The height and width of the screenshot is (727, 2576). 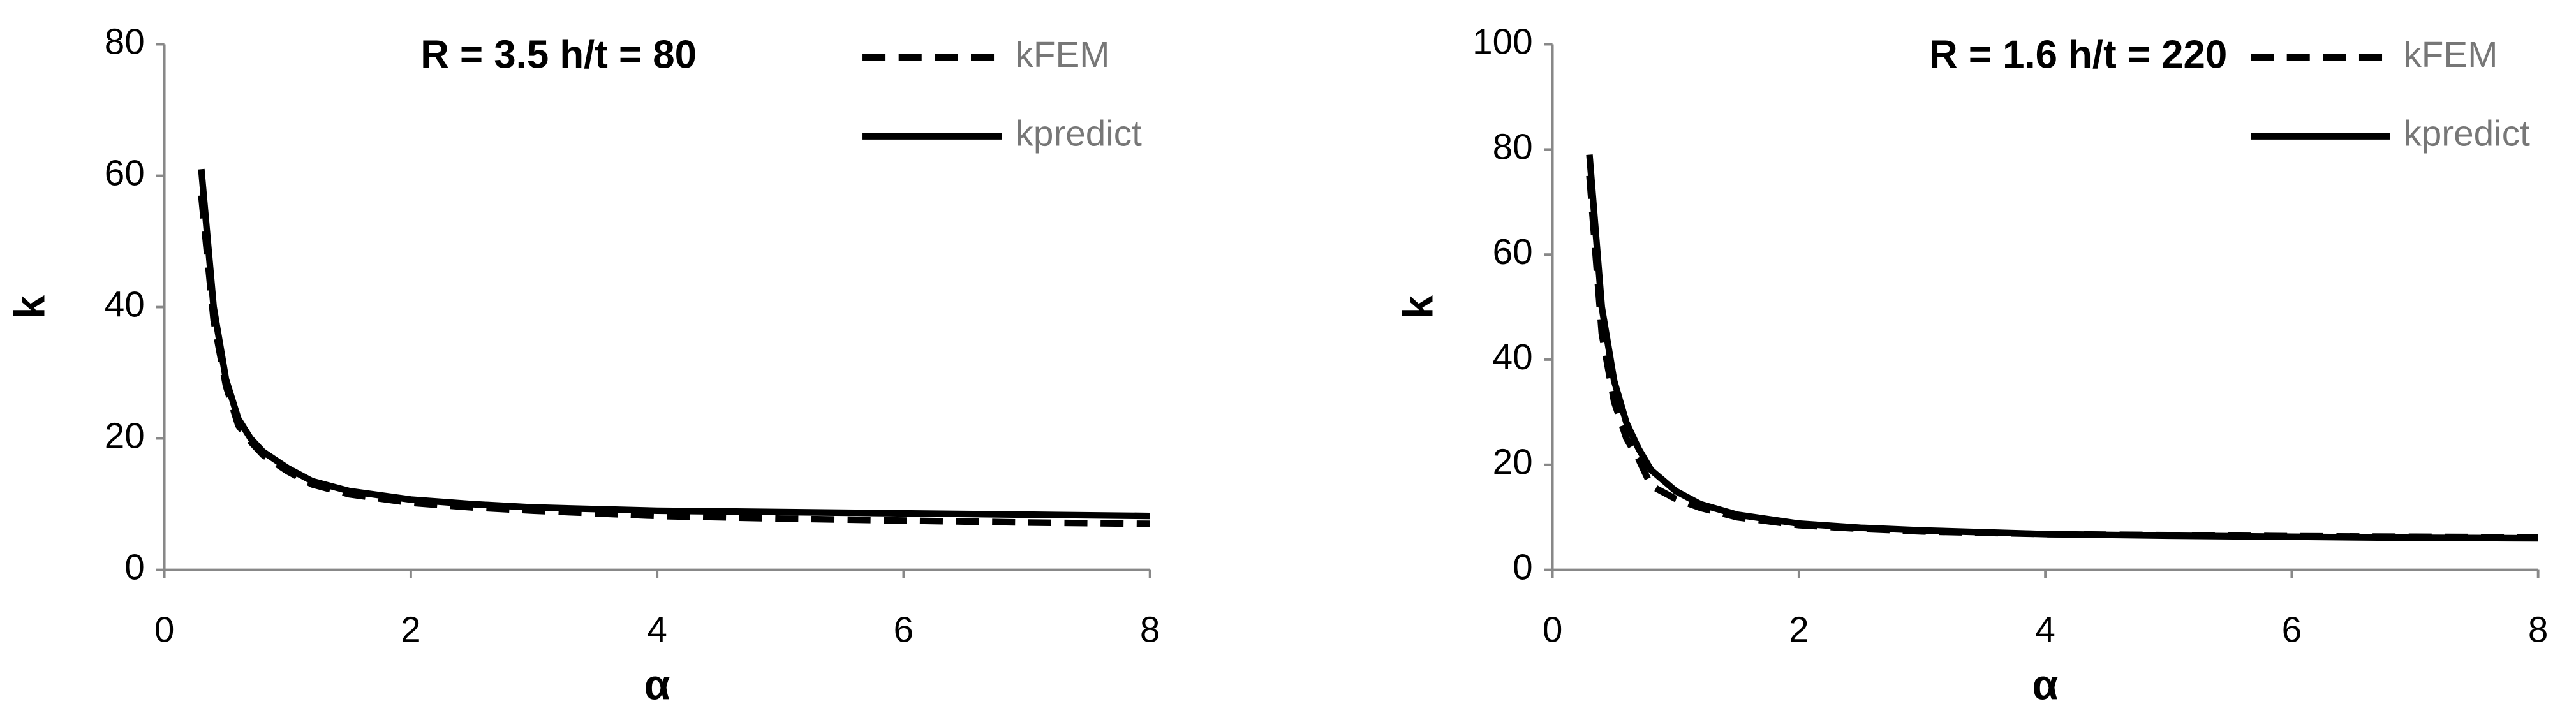 What do you see at coordinates (2078, 55) in the screenshot?
I see `chart-title: R = 1.6 h/t = 220` at bounding box center [2078, 55].